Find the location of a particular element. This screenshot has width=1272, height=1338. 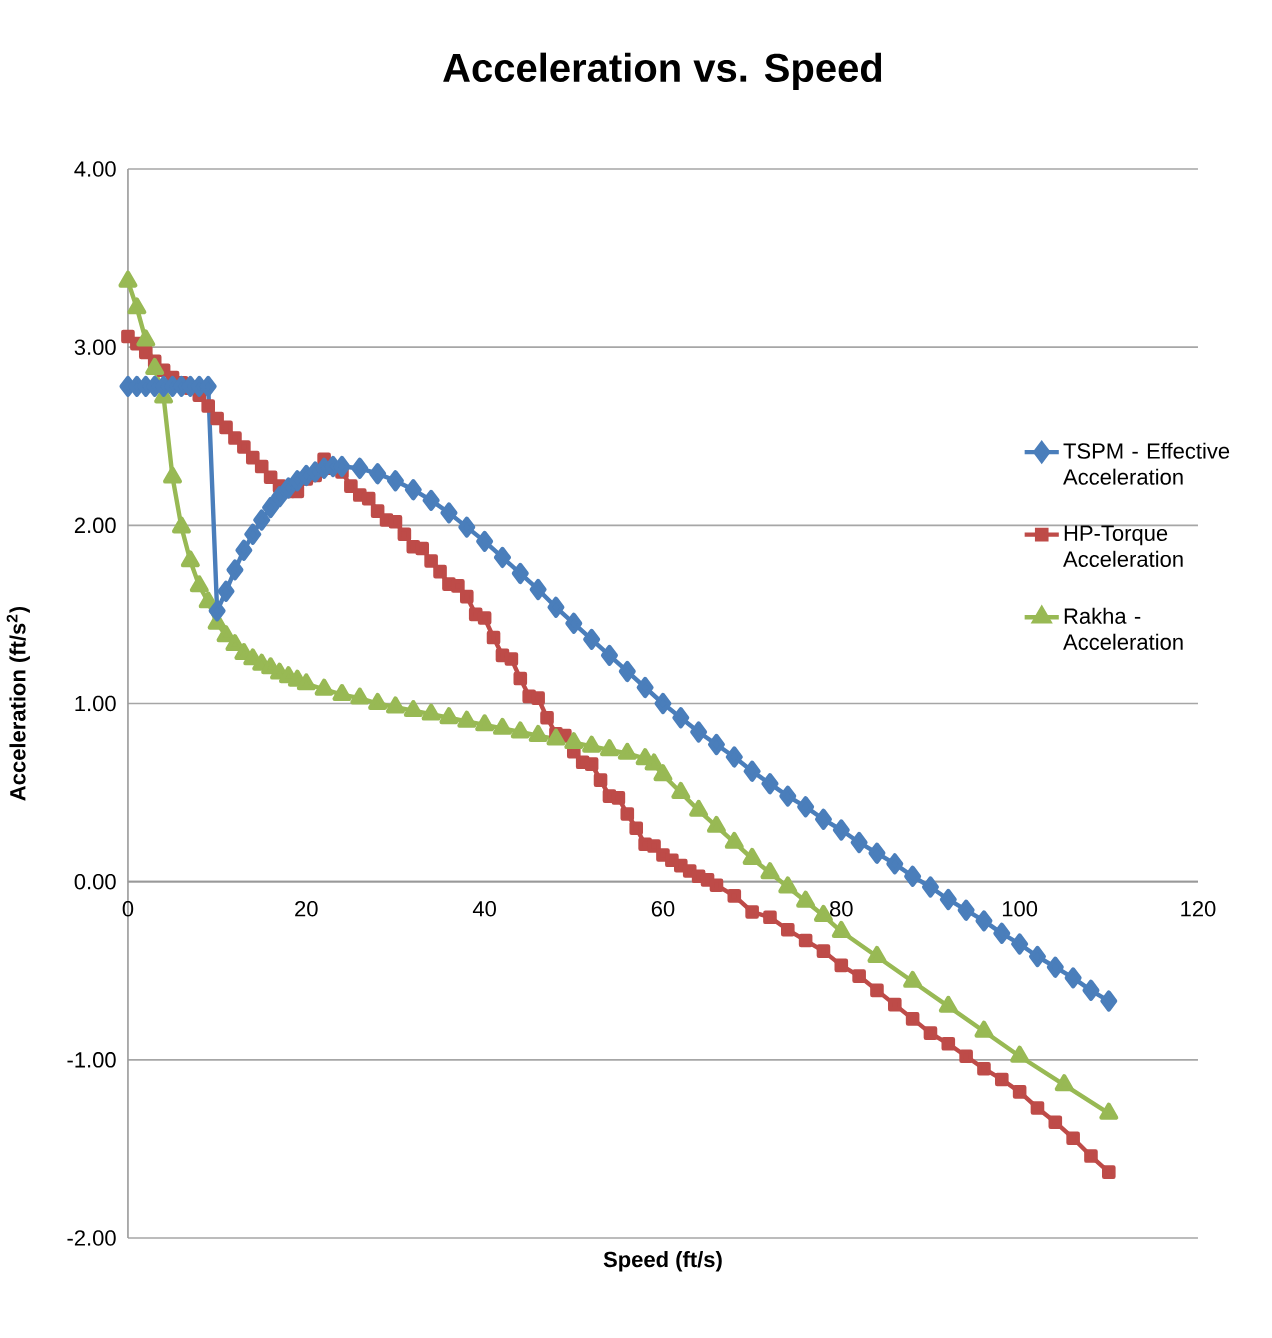

y-tick-label: -2.00 is located at coordinates (91, 1238).